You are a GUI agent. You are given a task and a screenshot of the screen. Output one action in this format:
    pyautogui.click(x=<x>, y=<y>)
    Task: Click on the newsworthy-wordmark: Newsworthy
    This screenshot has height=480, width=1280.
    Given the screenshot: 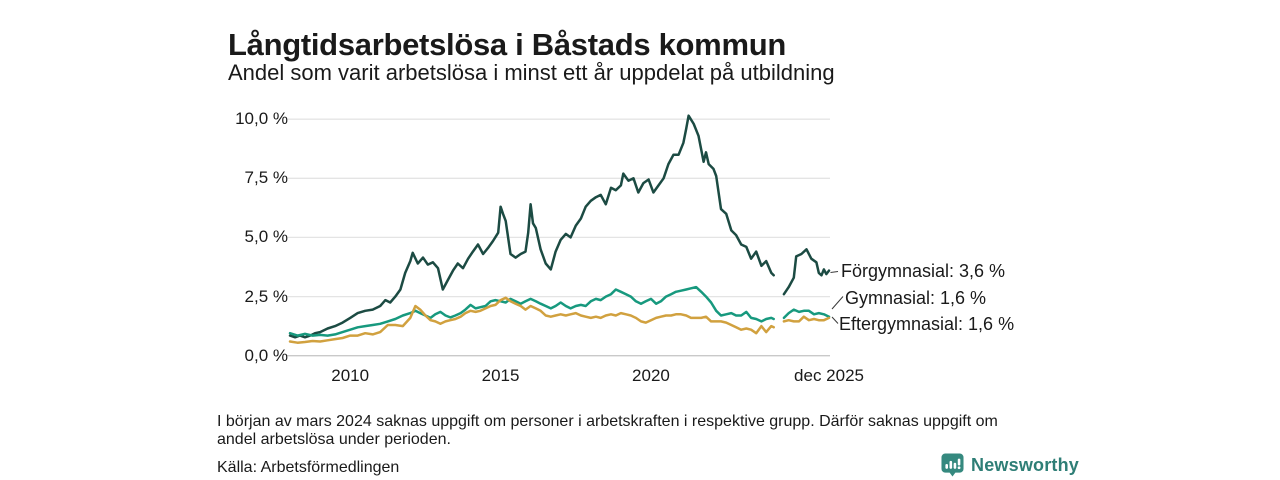 What is the action you would take?
    pyautogui.click(x=1025, y=464)
    